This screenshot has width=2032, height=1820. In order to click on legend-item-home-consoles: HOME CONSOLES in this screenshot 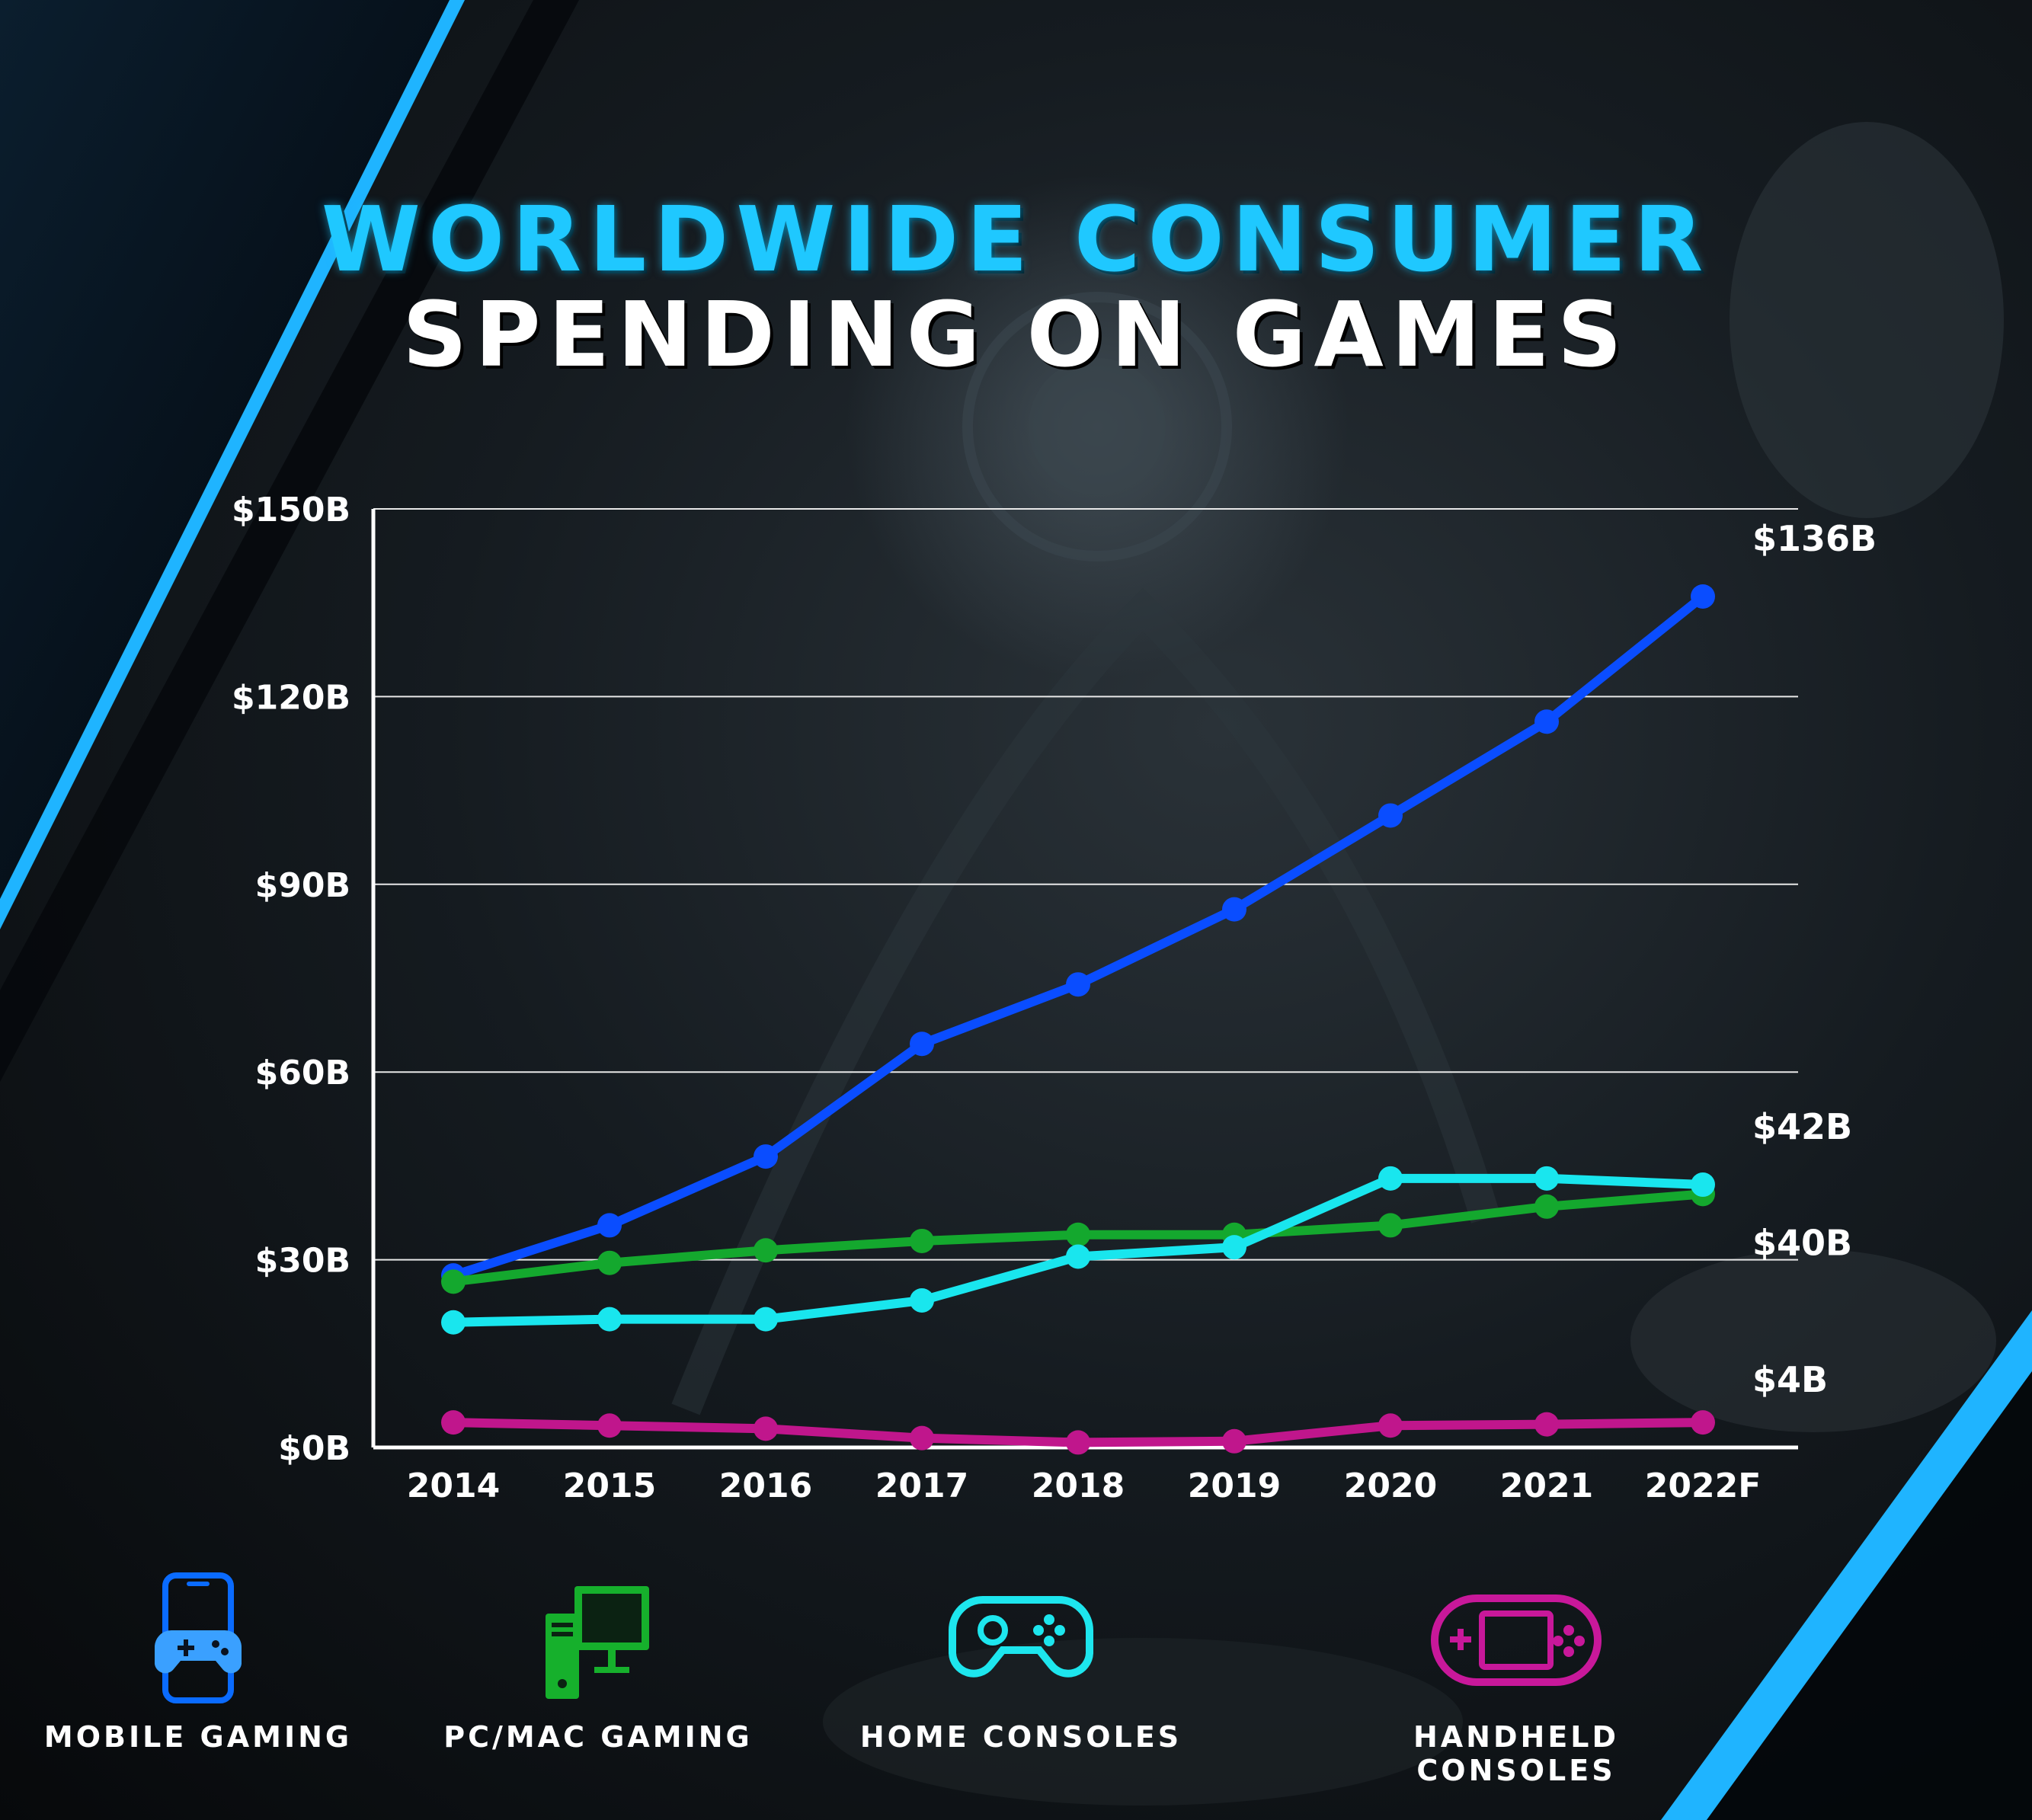, I will do `click(1021, 1661)`.